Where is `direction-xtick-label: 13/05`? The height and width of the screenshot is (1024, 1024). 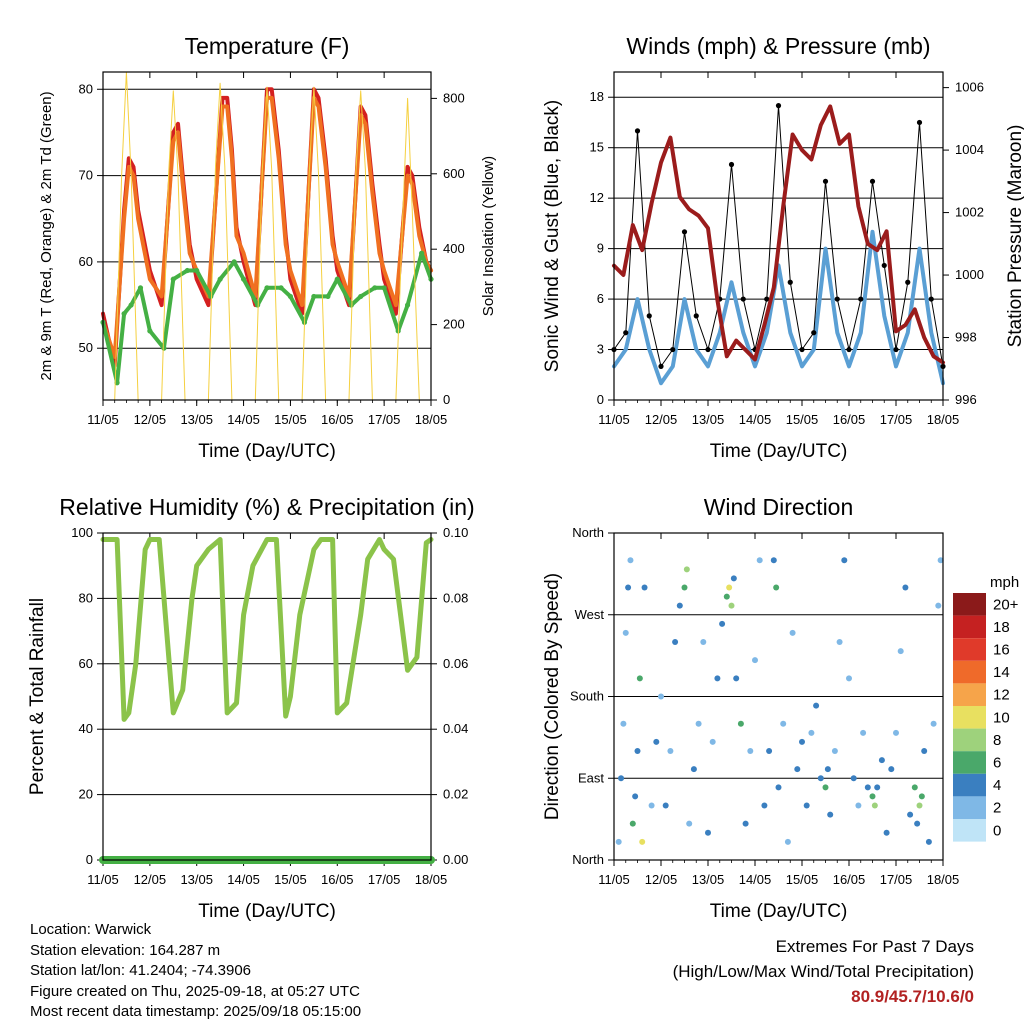
direction-xtick-label: 13/05 is located at coordinates (708, 879).